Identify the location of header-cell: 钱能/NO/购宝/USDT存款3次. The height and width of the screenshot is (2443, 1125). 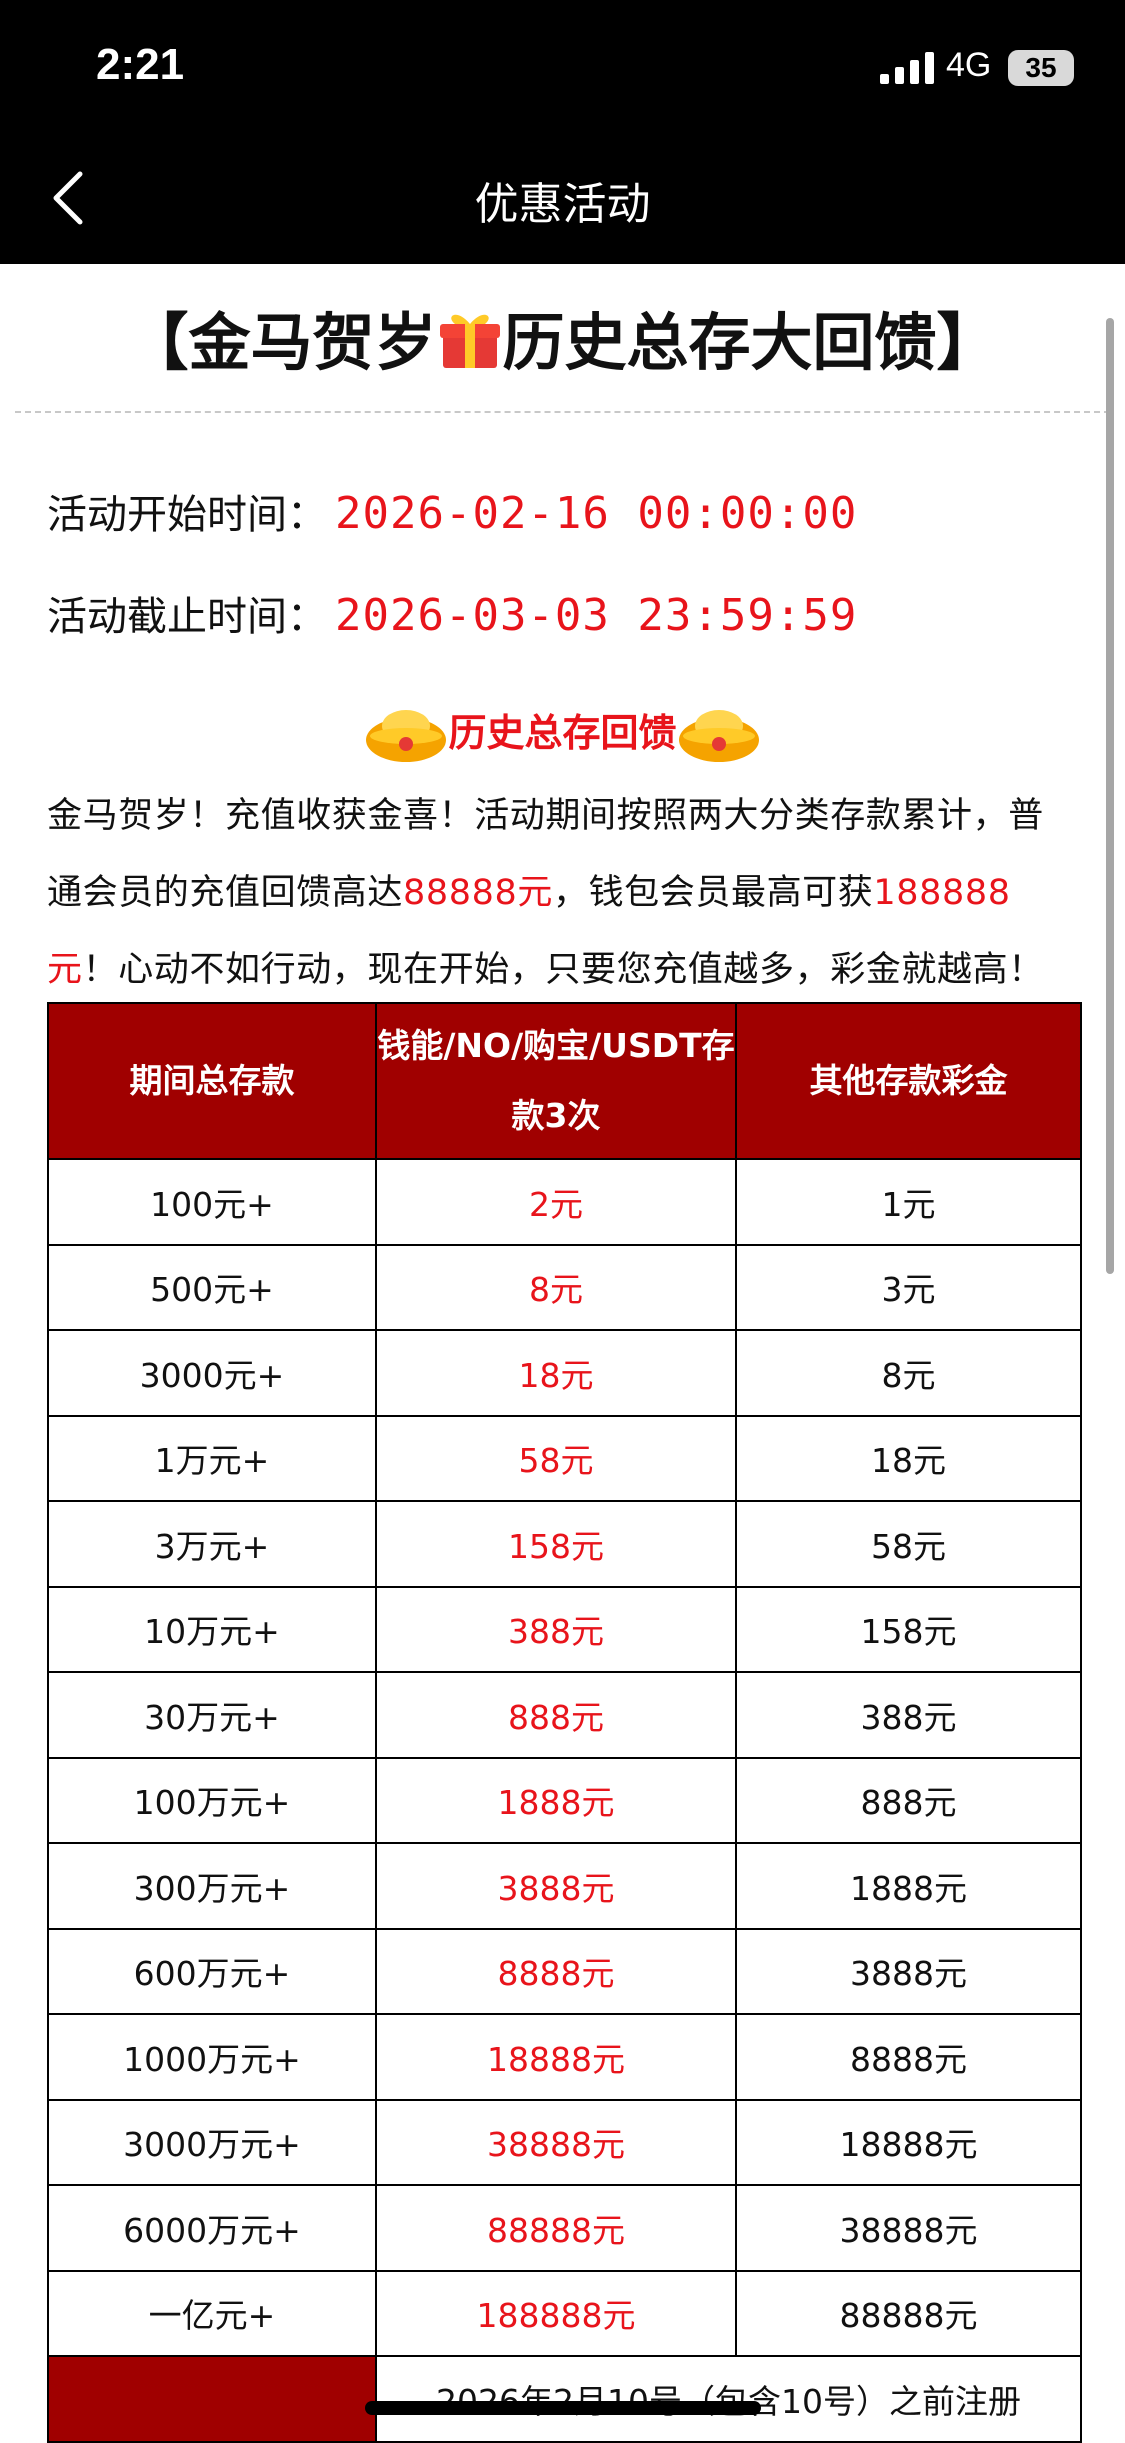
(556, 1081).